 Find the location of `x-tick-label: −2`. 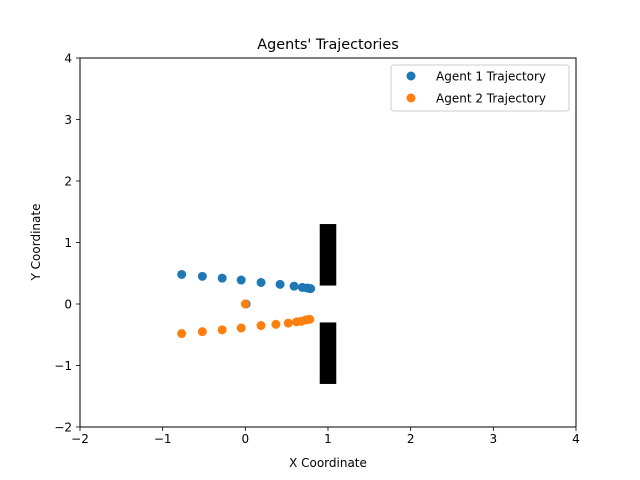

x-tick-label: −2 is located at coordinates (80, 439).